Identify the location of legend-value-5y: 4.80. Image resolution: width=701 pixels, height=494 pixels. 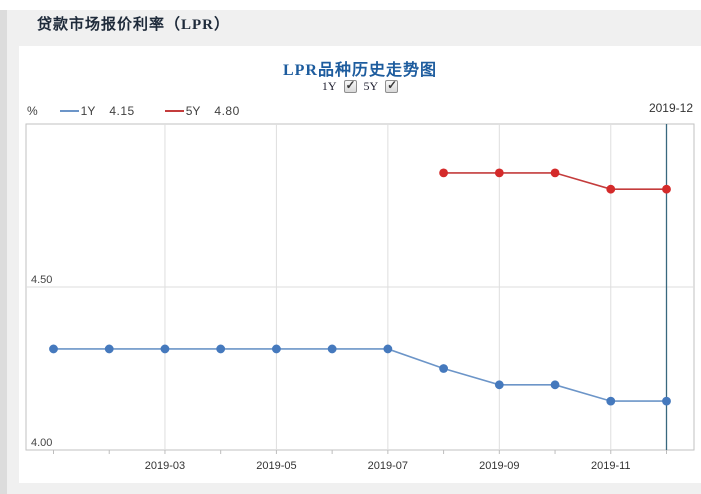
(227, 111).